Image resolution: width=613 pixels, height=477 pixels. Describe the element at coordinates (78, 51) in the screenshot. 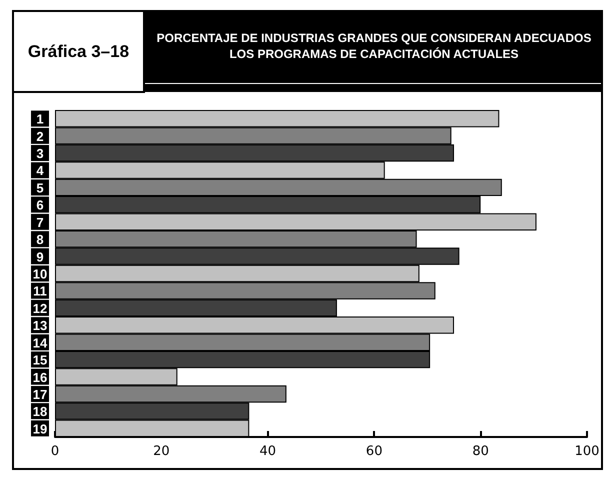

I see `chart-subtitle: Gráfica 3–18` at that location.